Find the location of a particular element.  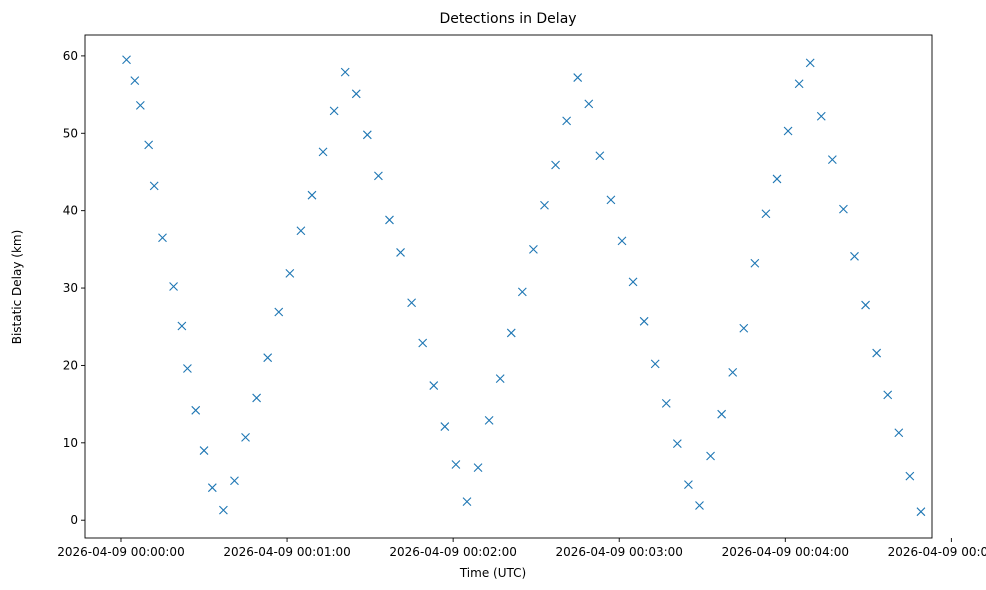

y-tick-label: 40 is located at coordinates (70, 211).